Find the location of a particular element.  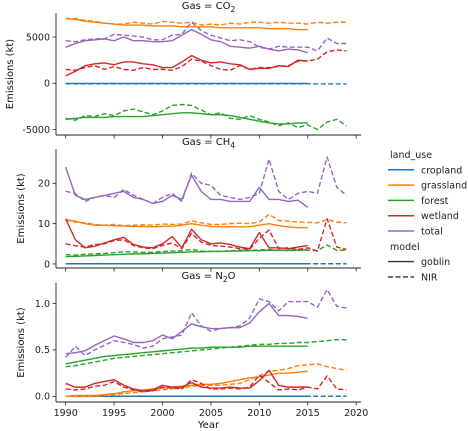

x-tick-label: 2015 is located at coordinates (308, 413).